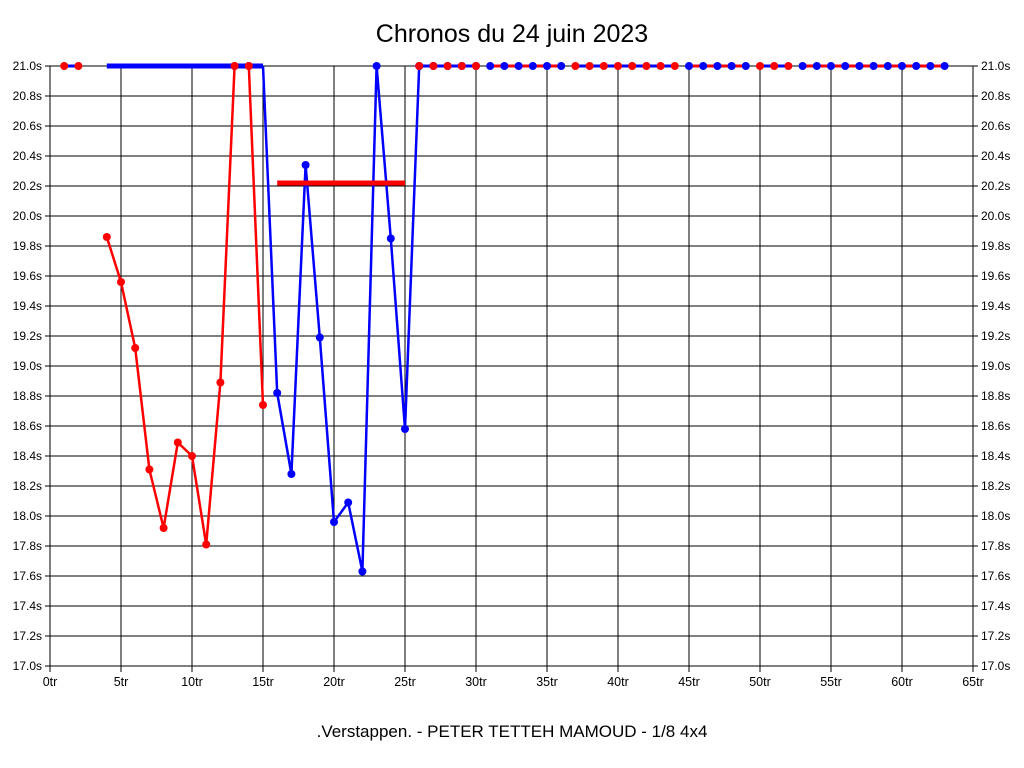 Image resolution: width=1024 pixels, height=768 pixels. I want to click on series-blue-line+markers, so click(342, 319).